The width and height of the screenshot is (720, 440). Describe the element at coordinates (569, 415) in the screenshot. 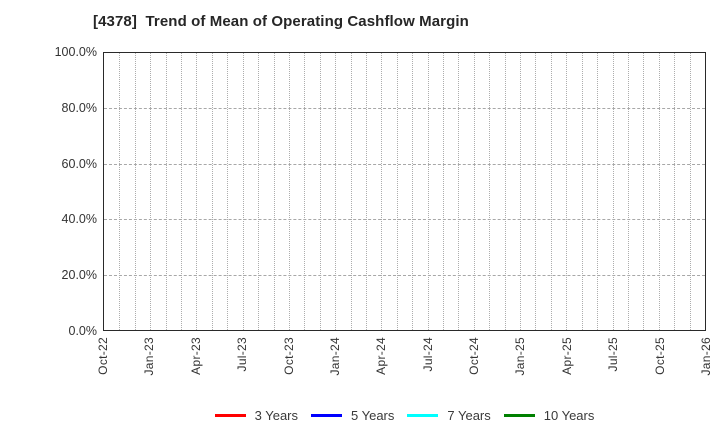

I see `legend-label: 10 Years` at that location.